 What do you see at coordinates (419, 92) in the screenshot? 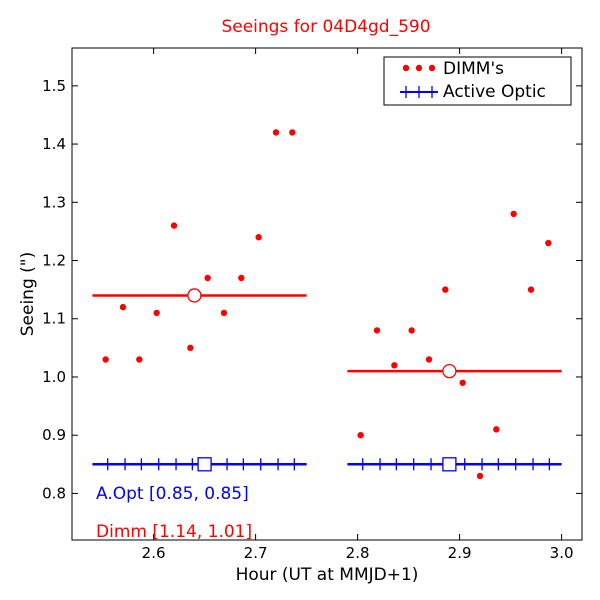
I see `legend-active-optic-symbol` at bounding box center [419, 92].